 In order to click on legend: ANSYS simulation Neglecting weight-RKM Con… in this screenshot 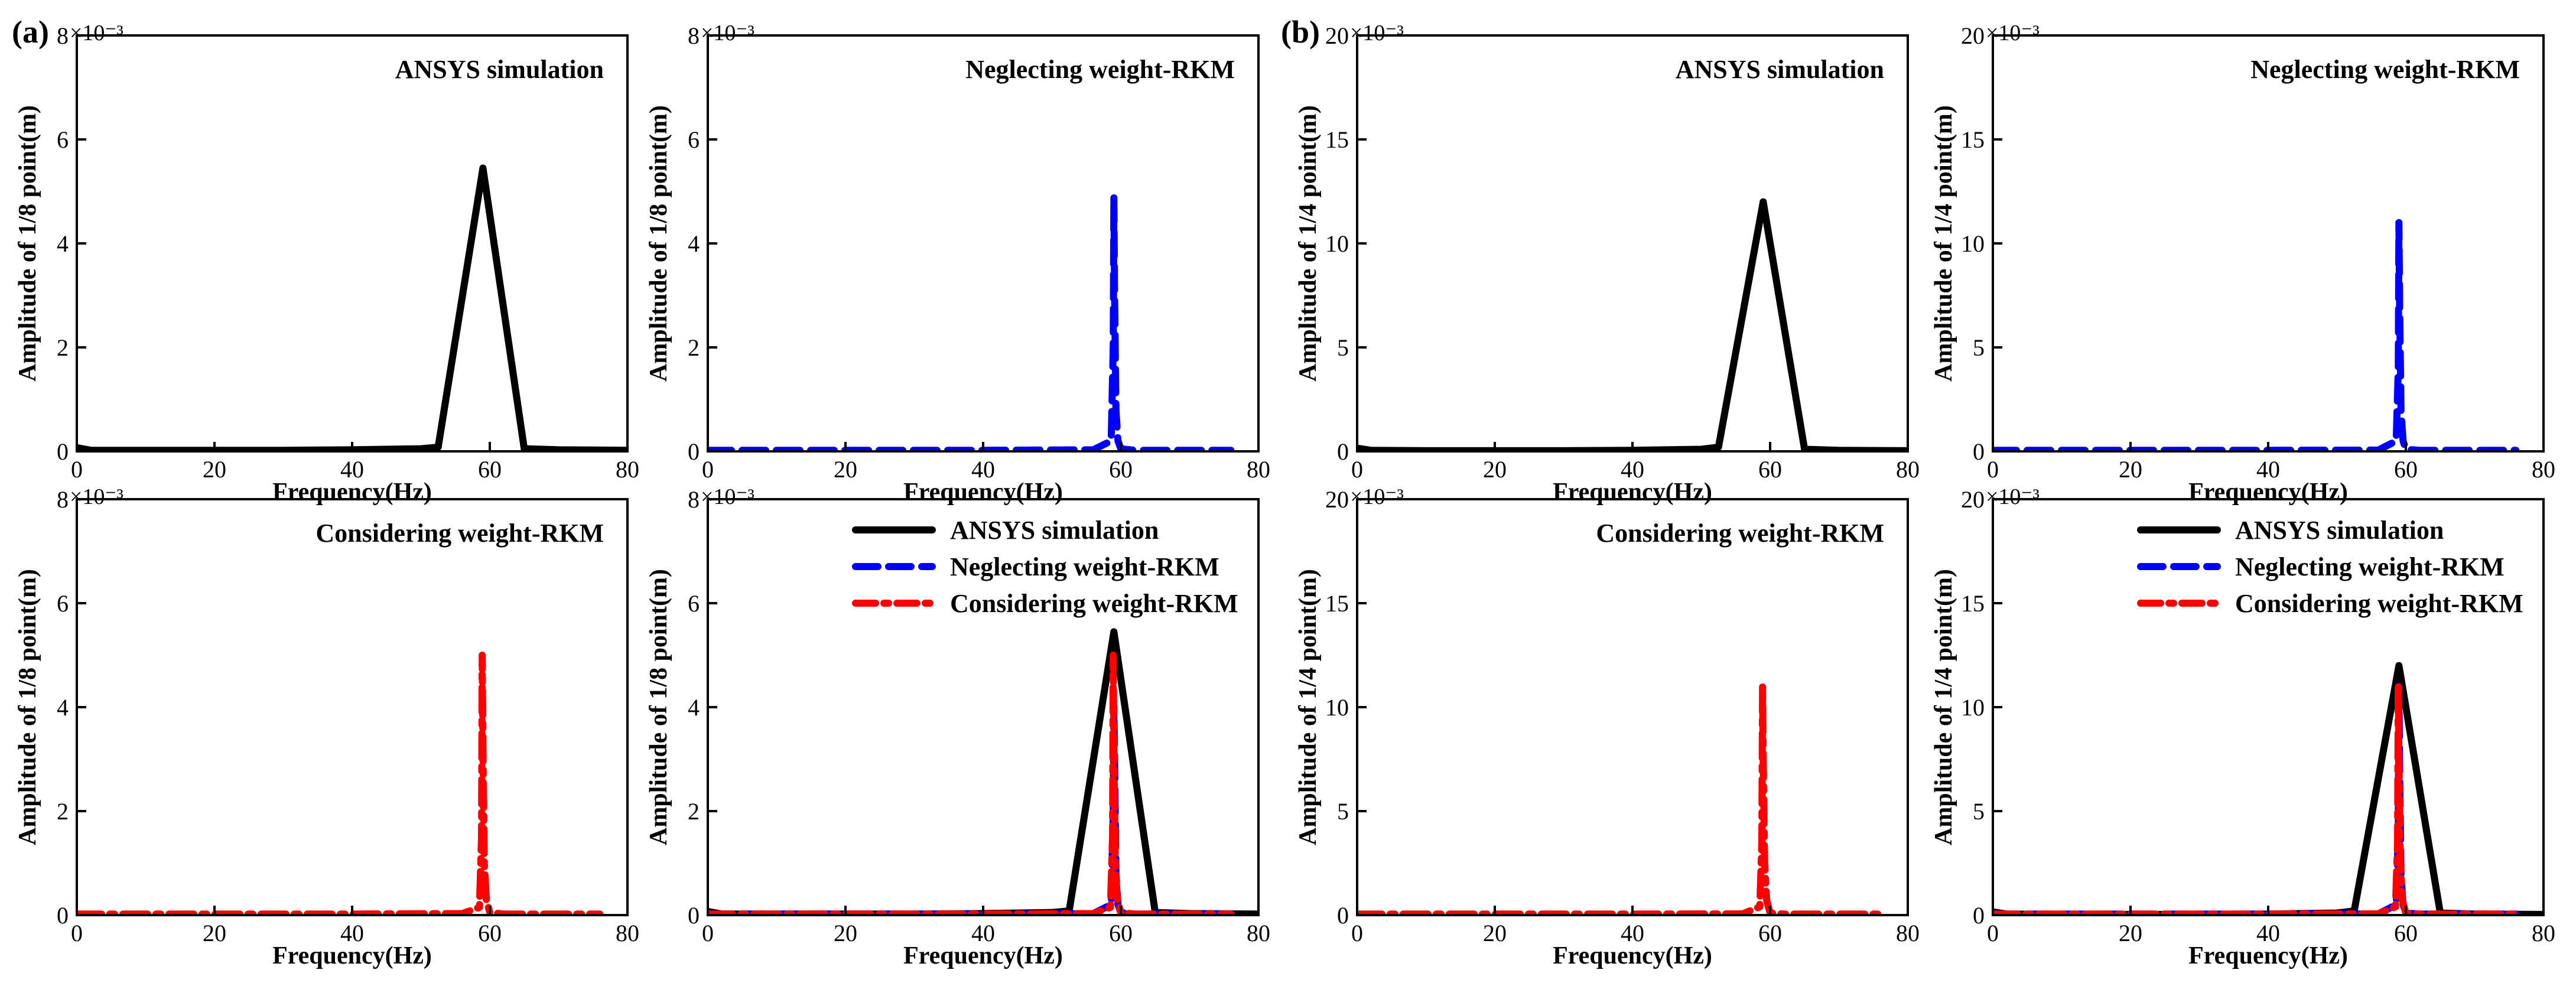, I will do `click(2330, 567)`.